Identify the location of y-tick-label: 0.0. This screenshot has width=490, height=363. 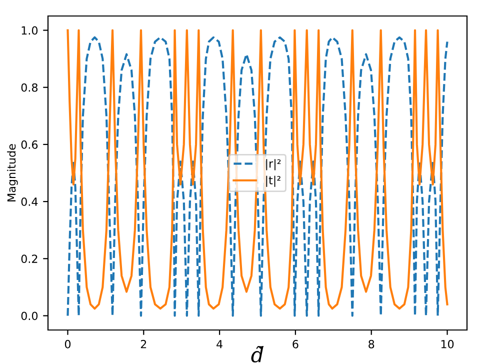
(29, 316).